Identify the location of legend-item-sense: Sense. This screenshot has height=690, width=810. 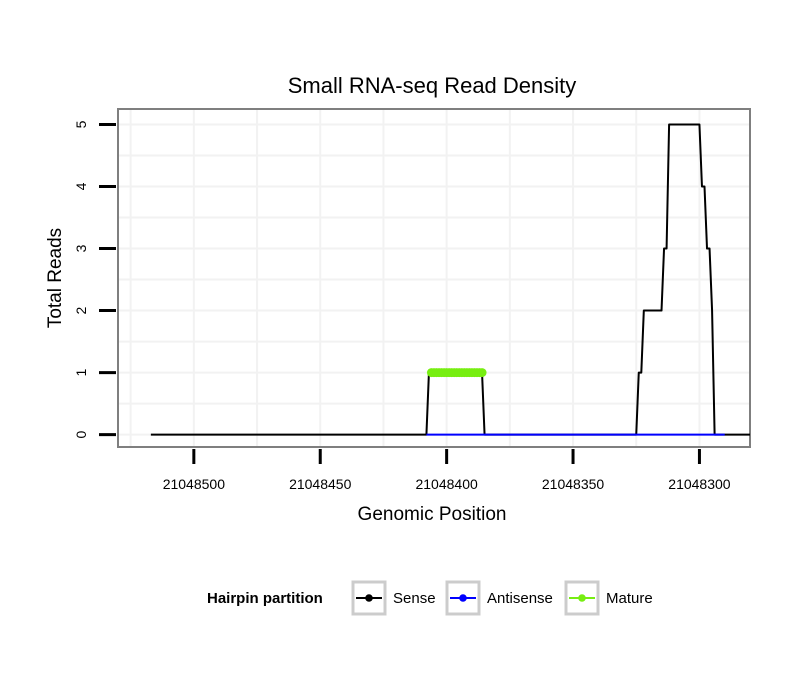
(393, 598).